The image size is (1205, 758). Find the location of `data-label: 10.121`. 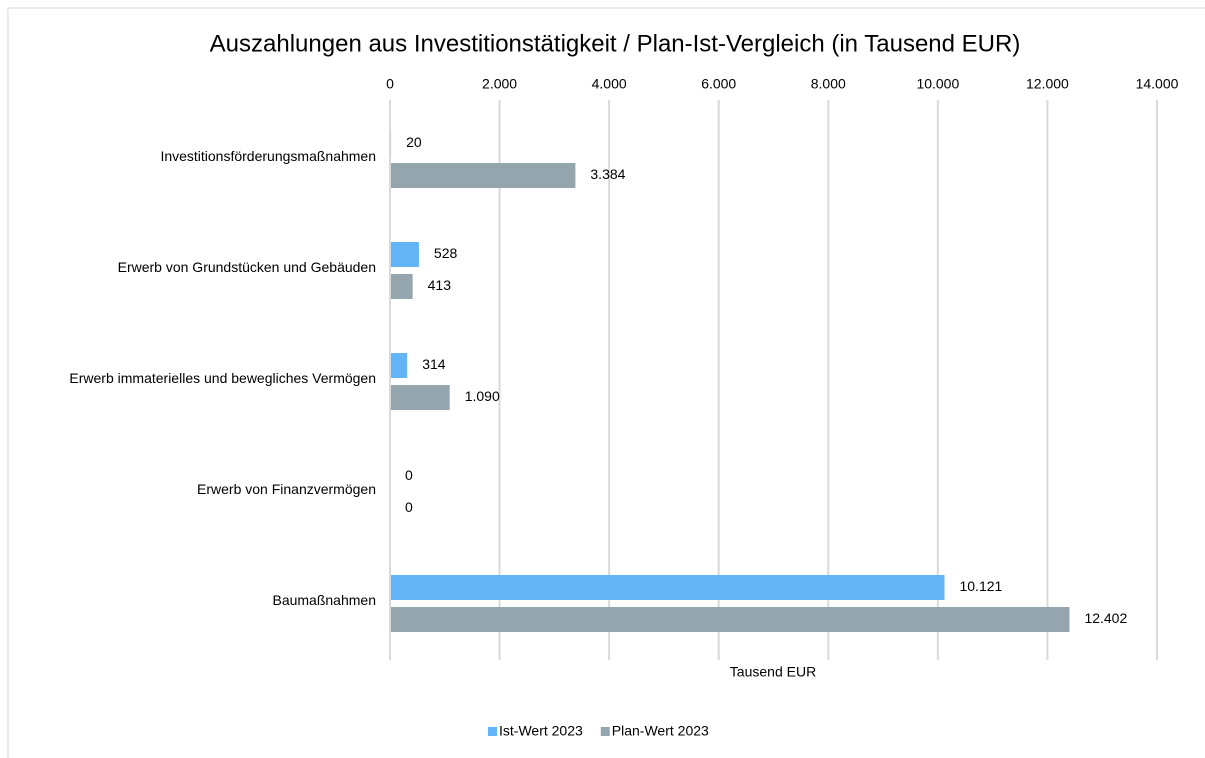

data-label: 10.121 is located at coordinates (980, 586).